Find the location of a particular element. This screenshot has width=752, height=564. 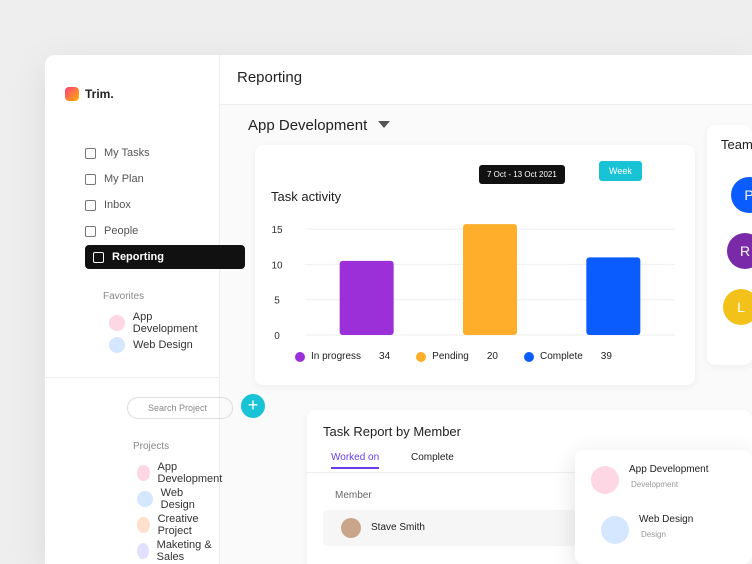

y-tick-label: 15 is located at coordinates (277, 230).